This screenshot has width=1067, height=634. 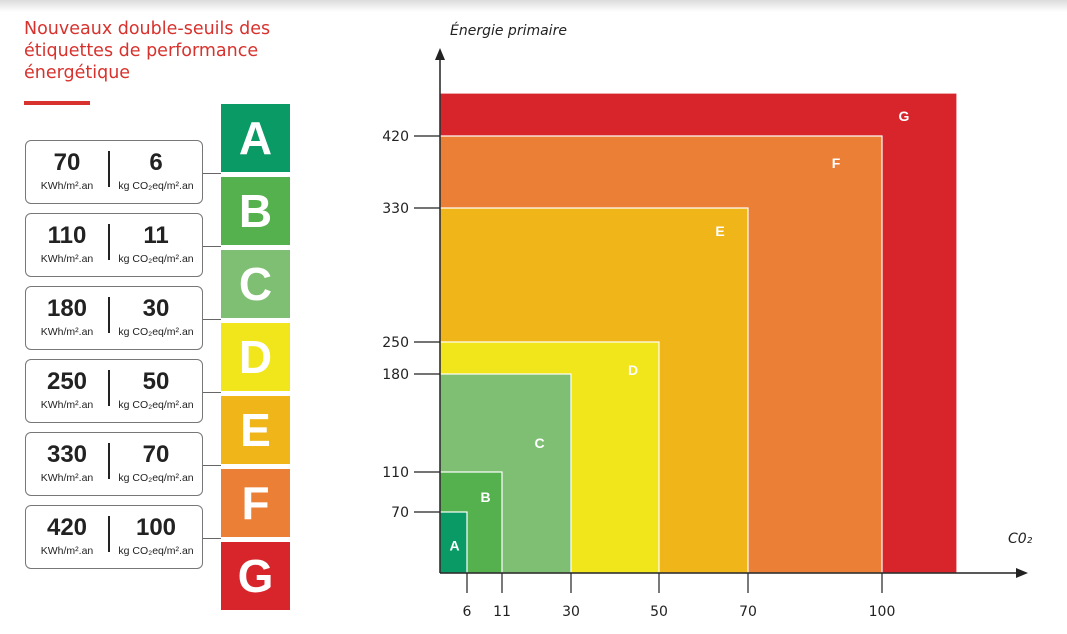 What do you see at coordinates (67, 162) in the screenshot?
I see `energy-threshold: 70` at bounding box center [67, 162].